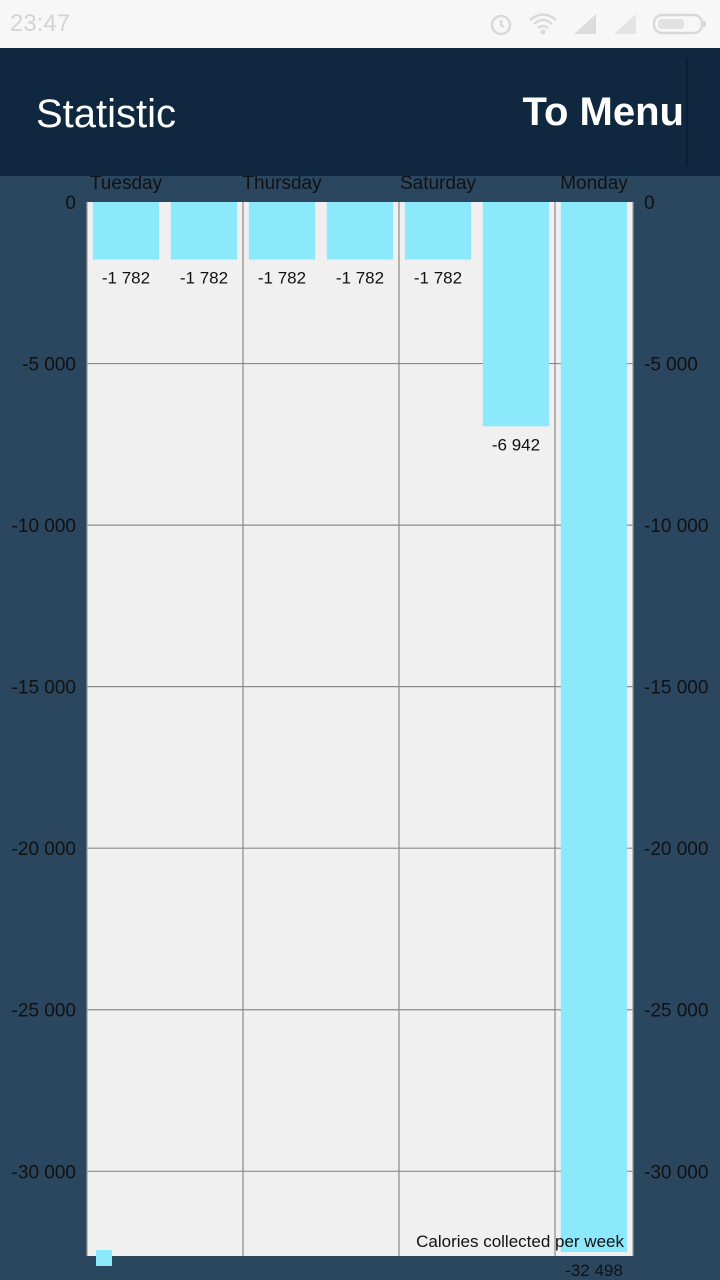  Describe the element at coordinates (49, 365) in the screenshot. I see `y-tick-label-left: -5 000` at that location.